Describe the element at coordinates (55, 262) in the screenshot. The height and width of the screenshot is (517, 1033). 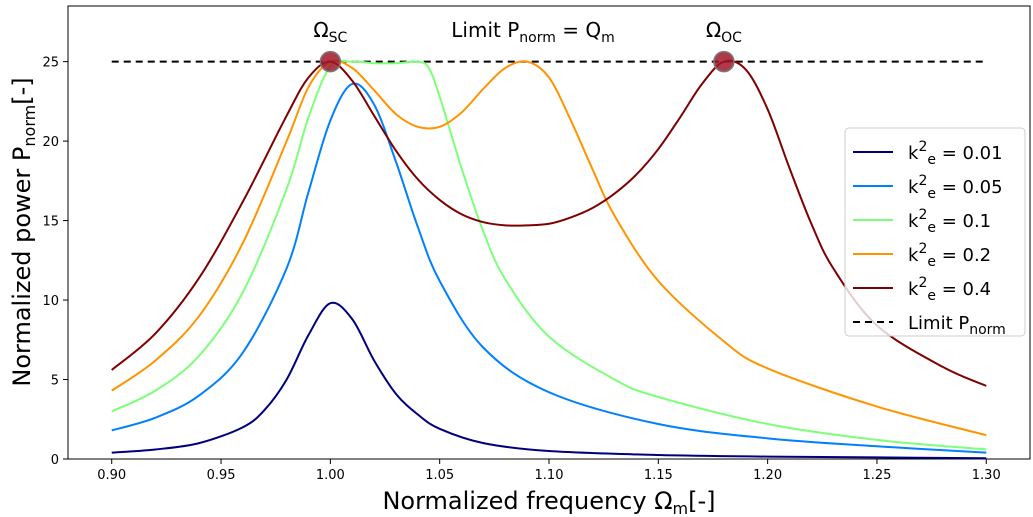
I see `y-axis-ticks: 0 5 10 15 20 25` at that location.